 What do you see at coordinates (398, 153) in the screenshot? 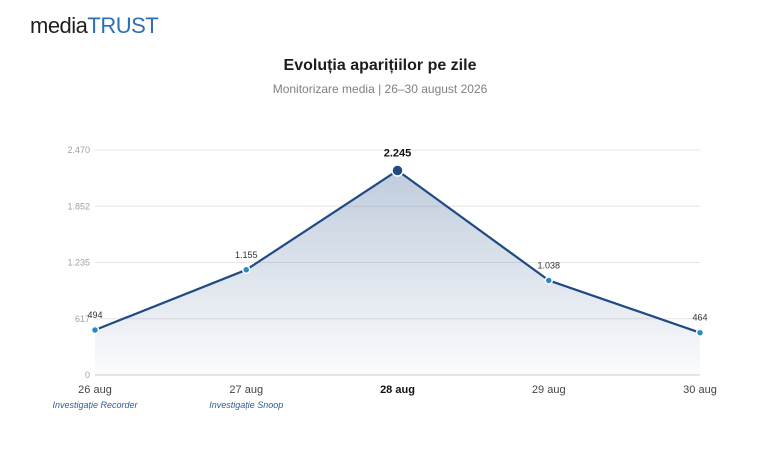
I see `data-label: 2.245` at bounding box center [398, 153].